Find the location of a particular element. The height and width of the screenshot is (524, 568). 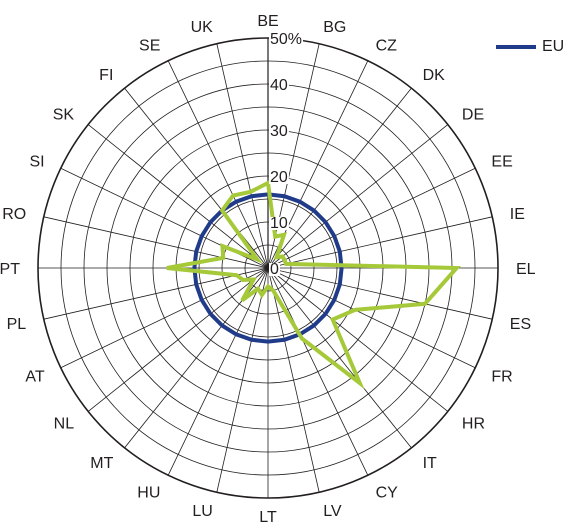

spoke-sk is located at coordinates (178, 196).